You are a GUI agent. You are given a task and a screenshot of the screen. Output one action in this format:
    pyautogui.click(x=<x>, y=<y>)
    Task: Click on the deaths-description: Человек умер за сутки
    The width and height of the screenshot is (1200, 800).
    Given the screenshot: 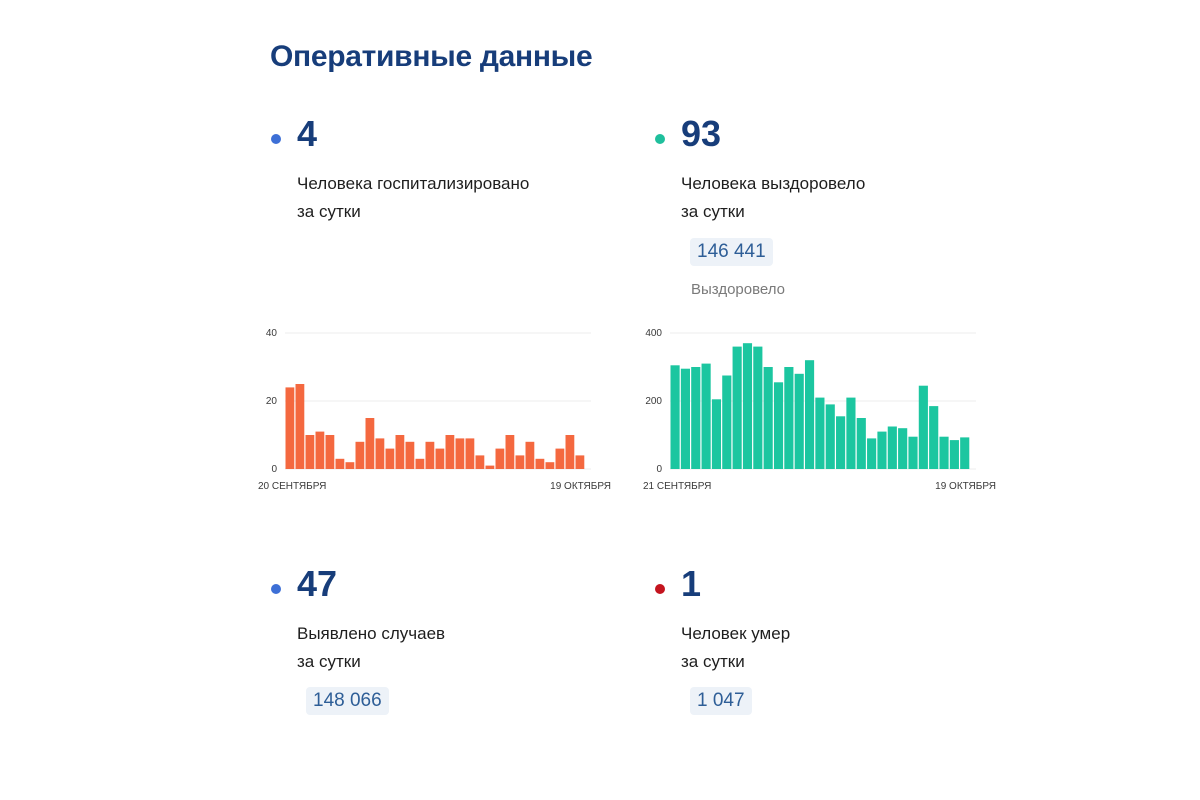 What is the action you would take?
    pyautogui.click(x=841, y=648)
    